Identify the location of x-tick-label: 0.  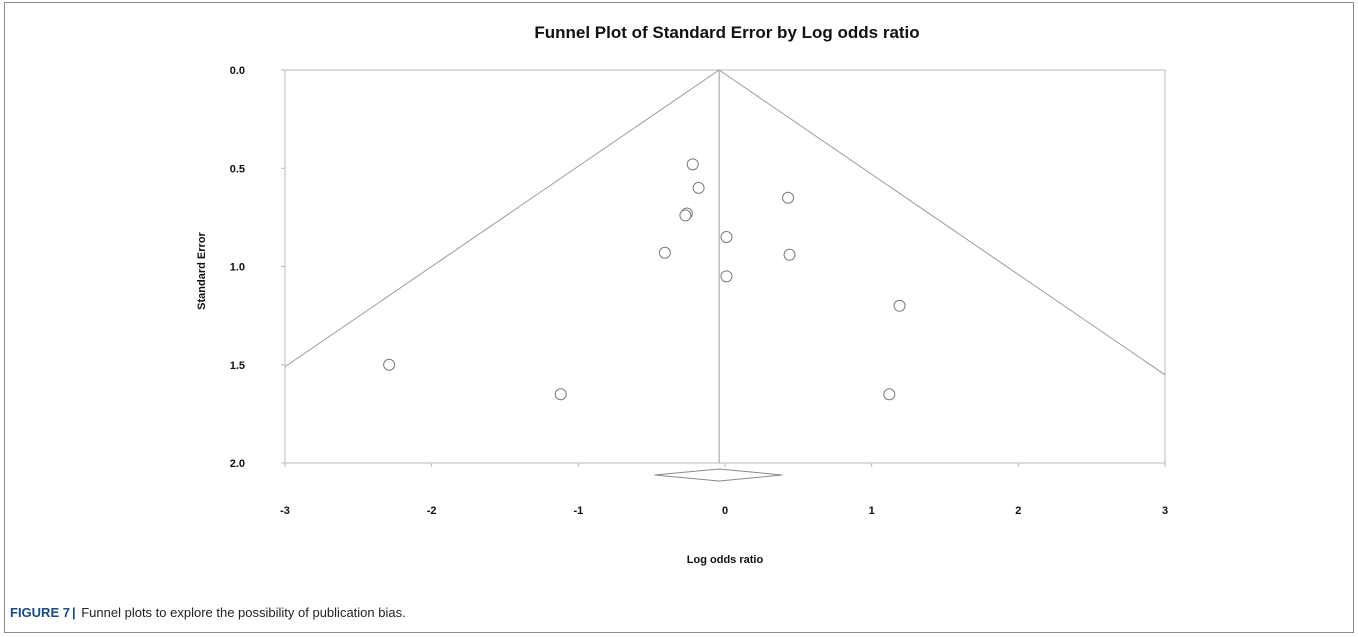
(725, 511).